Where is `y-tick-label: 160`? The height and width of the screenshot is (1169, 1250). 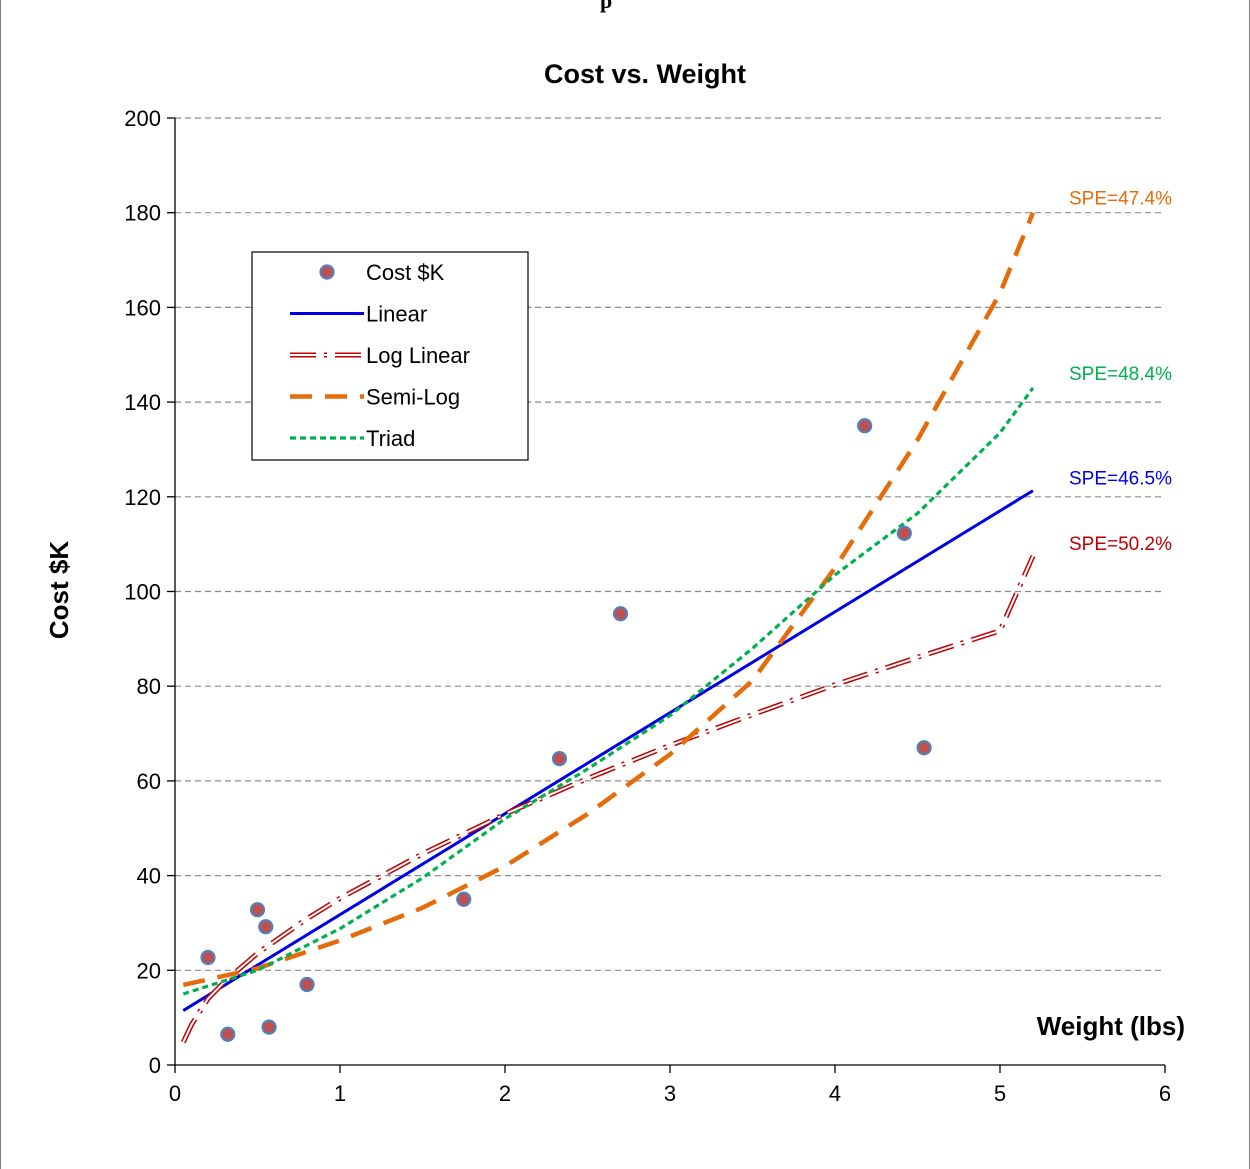 y-tick-label: 160 is located at coordinates (142, 307).